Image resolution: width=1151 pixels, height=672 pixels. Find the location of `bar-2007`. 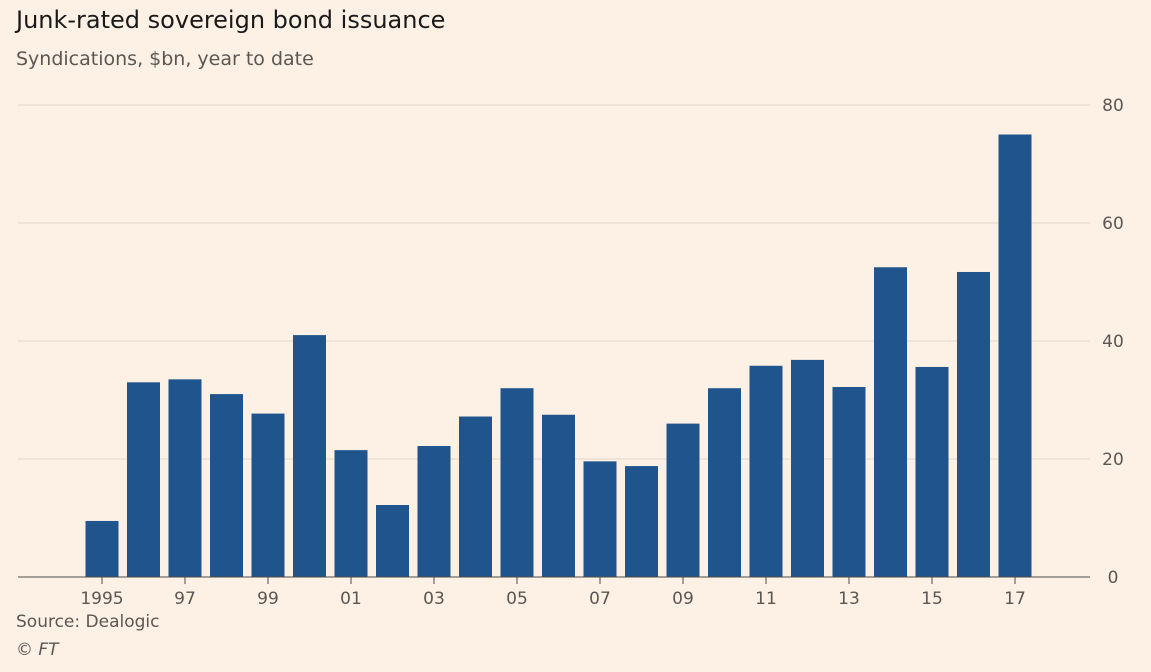

bar-2007 is located at coordinates (600, 519).